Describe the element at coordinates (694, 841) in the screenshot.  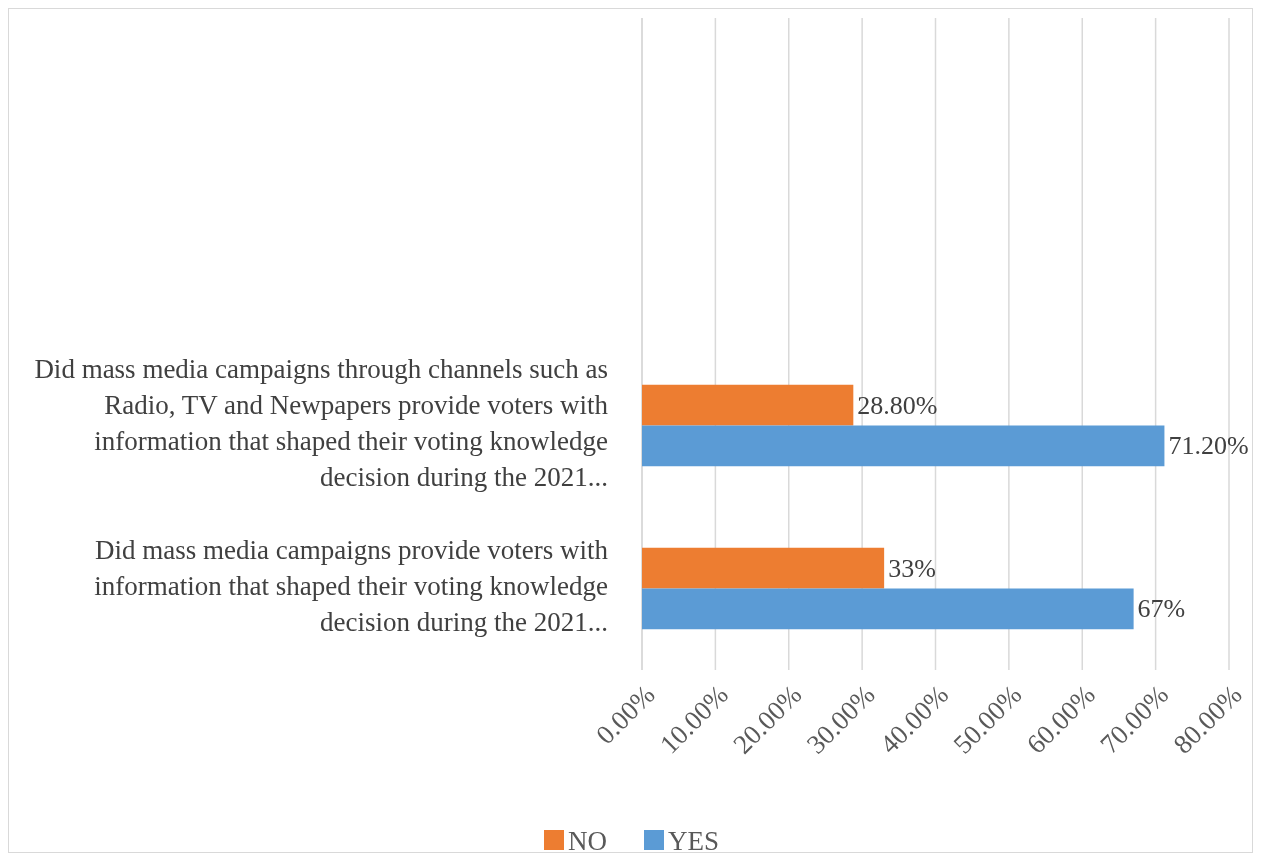
I see `legend-label: YES` at that location.